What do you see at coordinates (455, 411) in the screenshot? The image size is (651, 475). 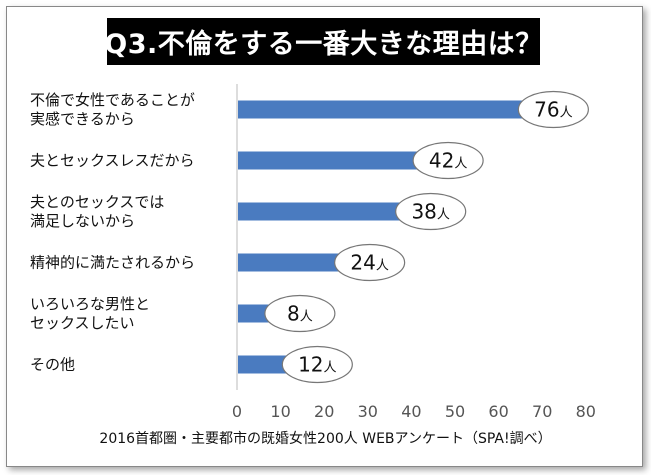 I see `x-tick-label-5: 50` at bounding box center [455, 411].